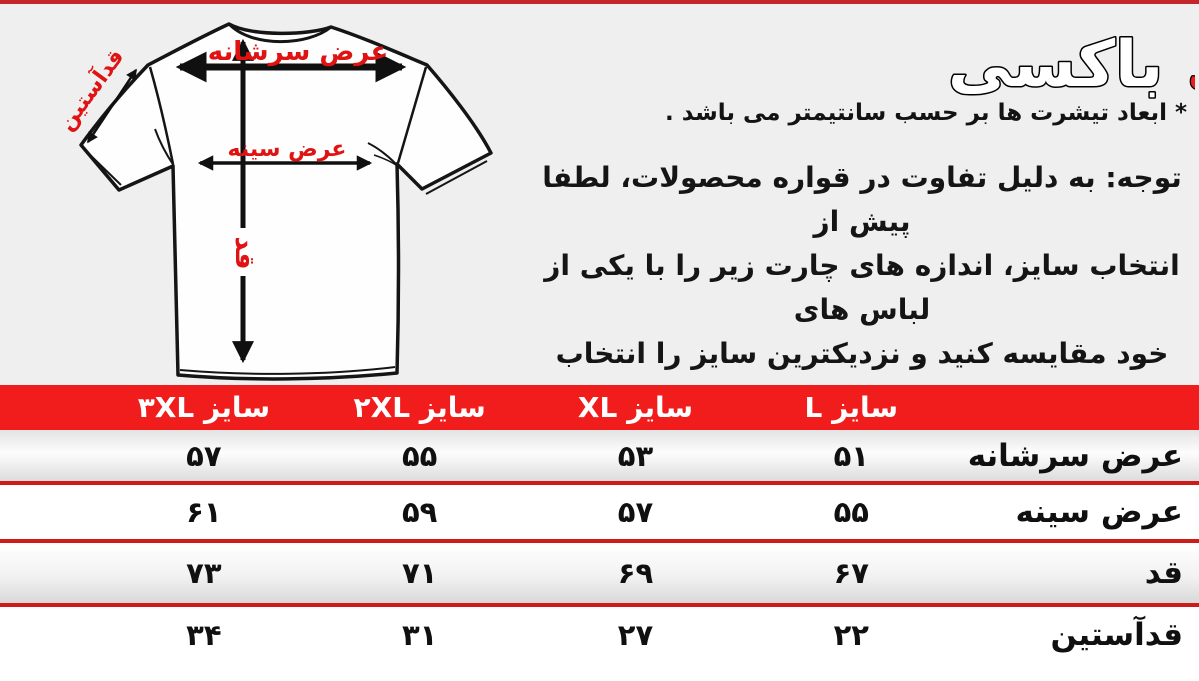 The height and width of the screenshot is (681, 1199). I want to click on value-cell: ۷۱, so click(419, 573).